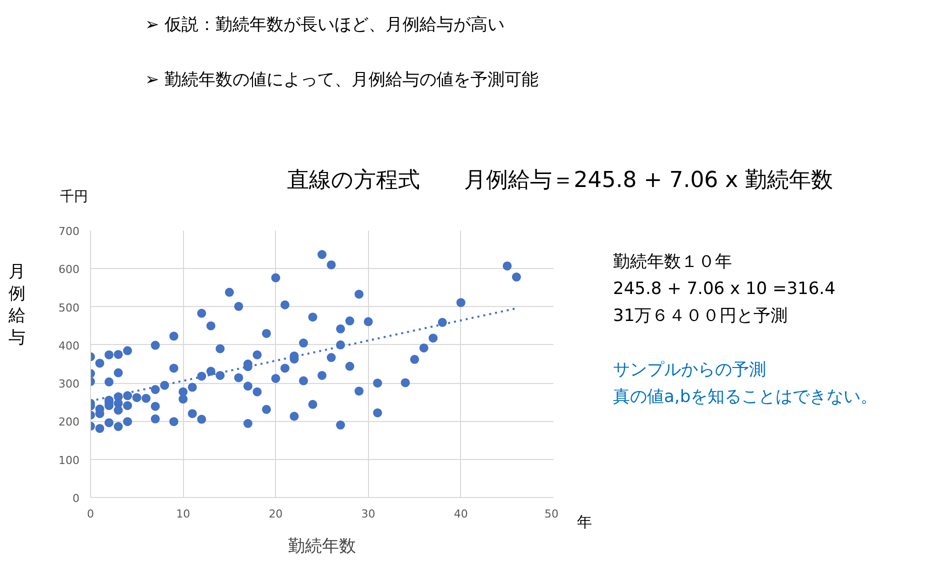 The height and width of the screenshot is (570, 948). I want to click on text: 真の値a,bを知ることはできない。, so click(745, 397).